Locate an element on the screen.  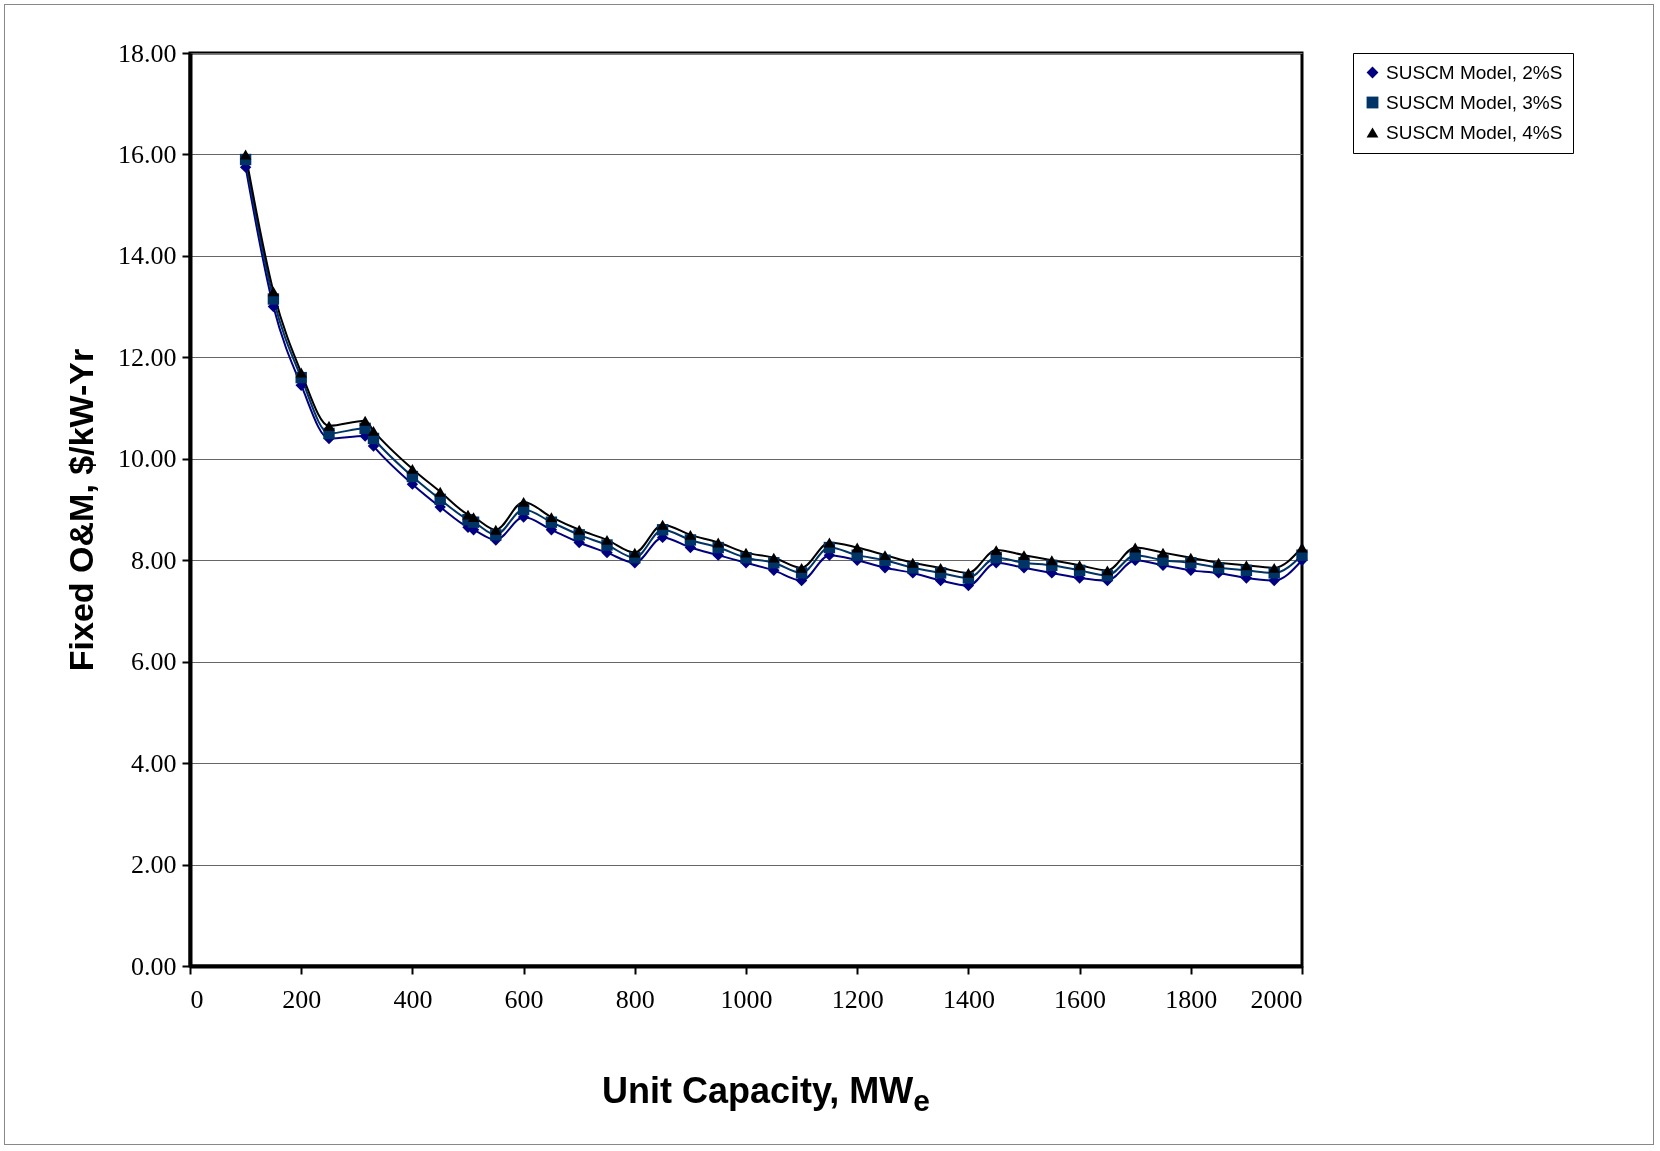
legend-label: SUSCM Model, 2%S is located at coordinates (1474, 72).